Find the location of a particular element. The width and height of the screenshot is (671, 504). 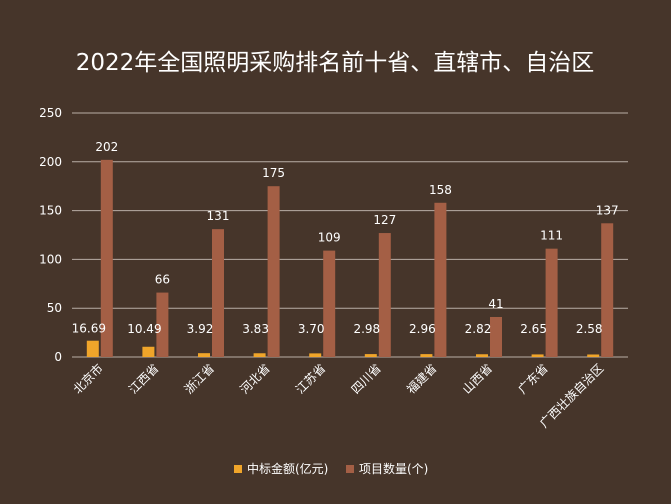

data-label-count: 111 is located at coordinates (551, 236).